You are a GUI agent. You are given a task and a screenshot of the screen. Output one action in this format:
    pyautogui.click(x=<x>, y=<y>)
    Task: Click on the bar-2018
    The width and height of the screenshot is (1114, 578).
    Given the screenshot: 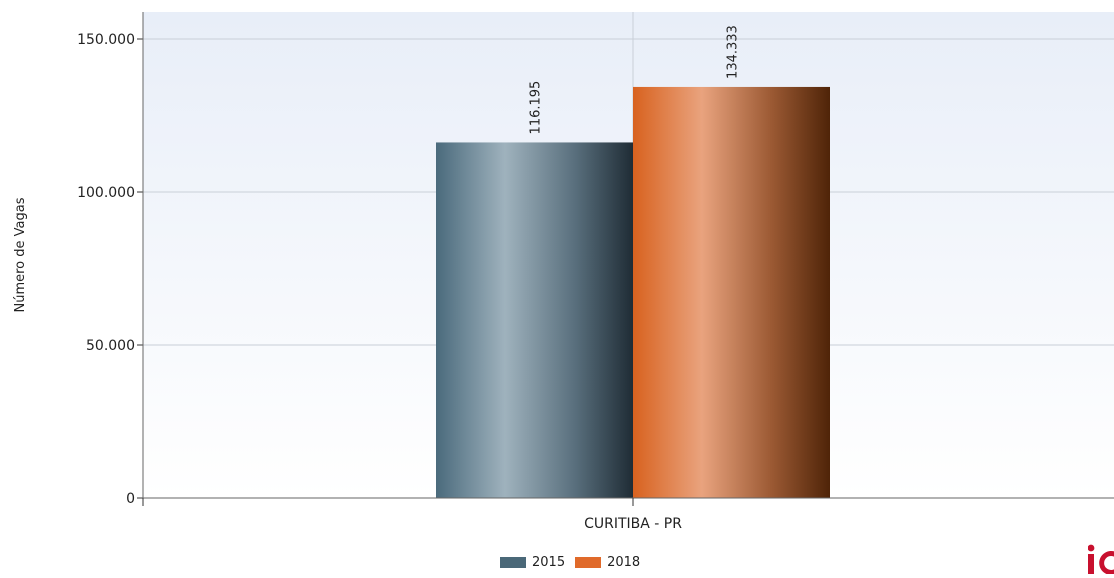 What is the action you would take?
    pyautogui.click(x=731, y=292)
    